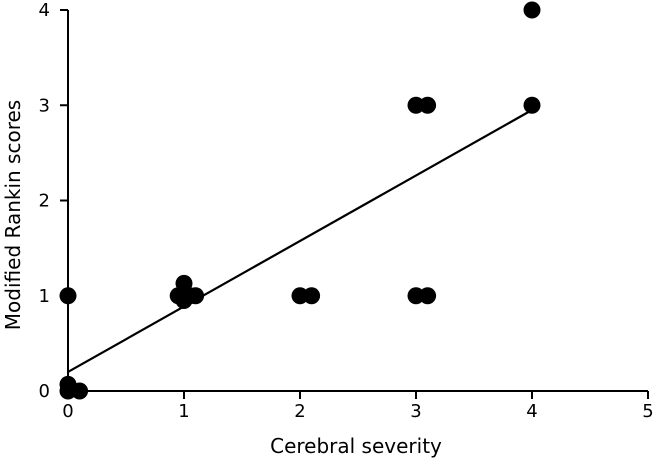  I want to click on y-axis-label: Modified Rankin scores, so click(13, 215).